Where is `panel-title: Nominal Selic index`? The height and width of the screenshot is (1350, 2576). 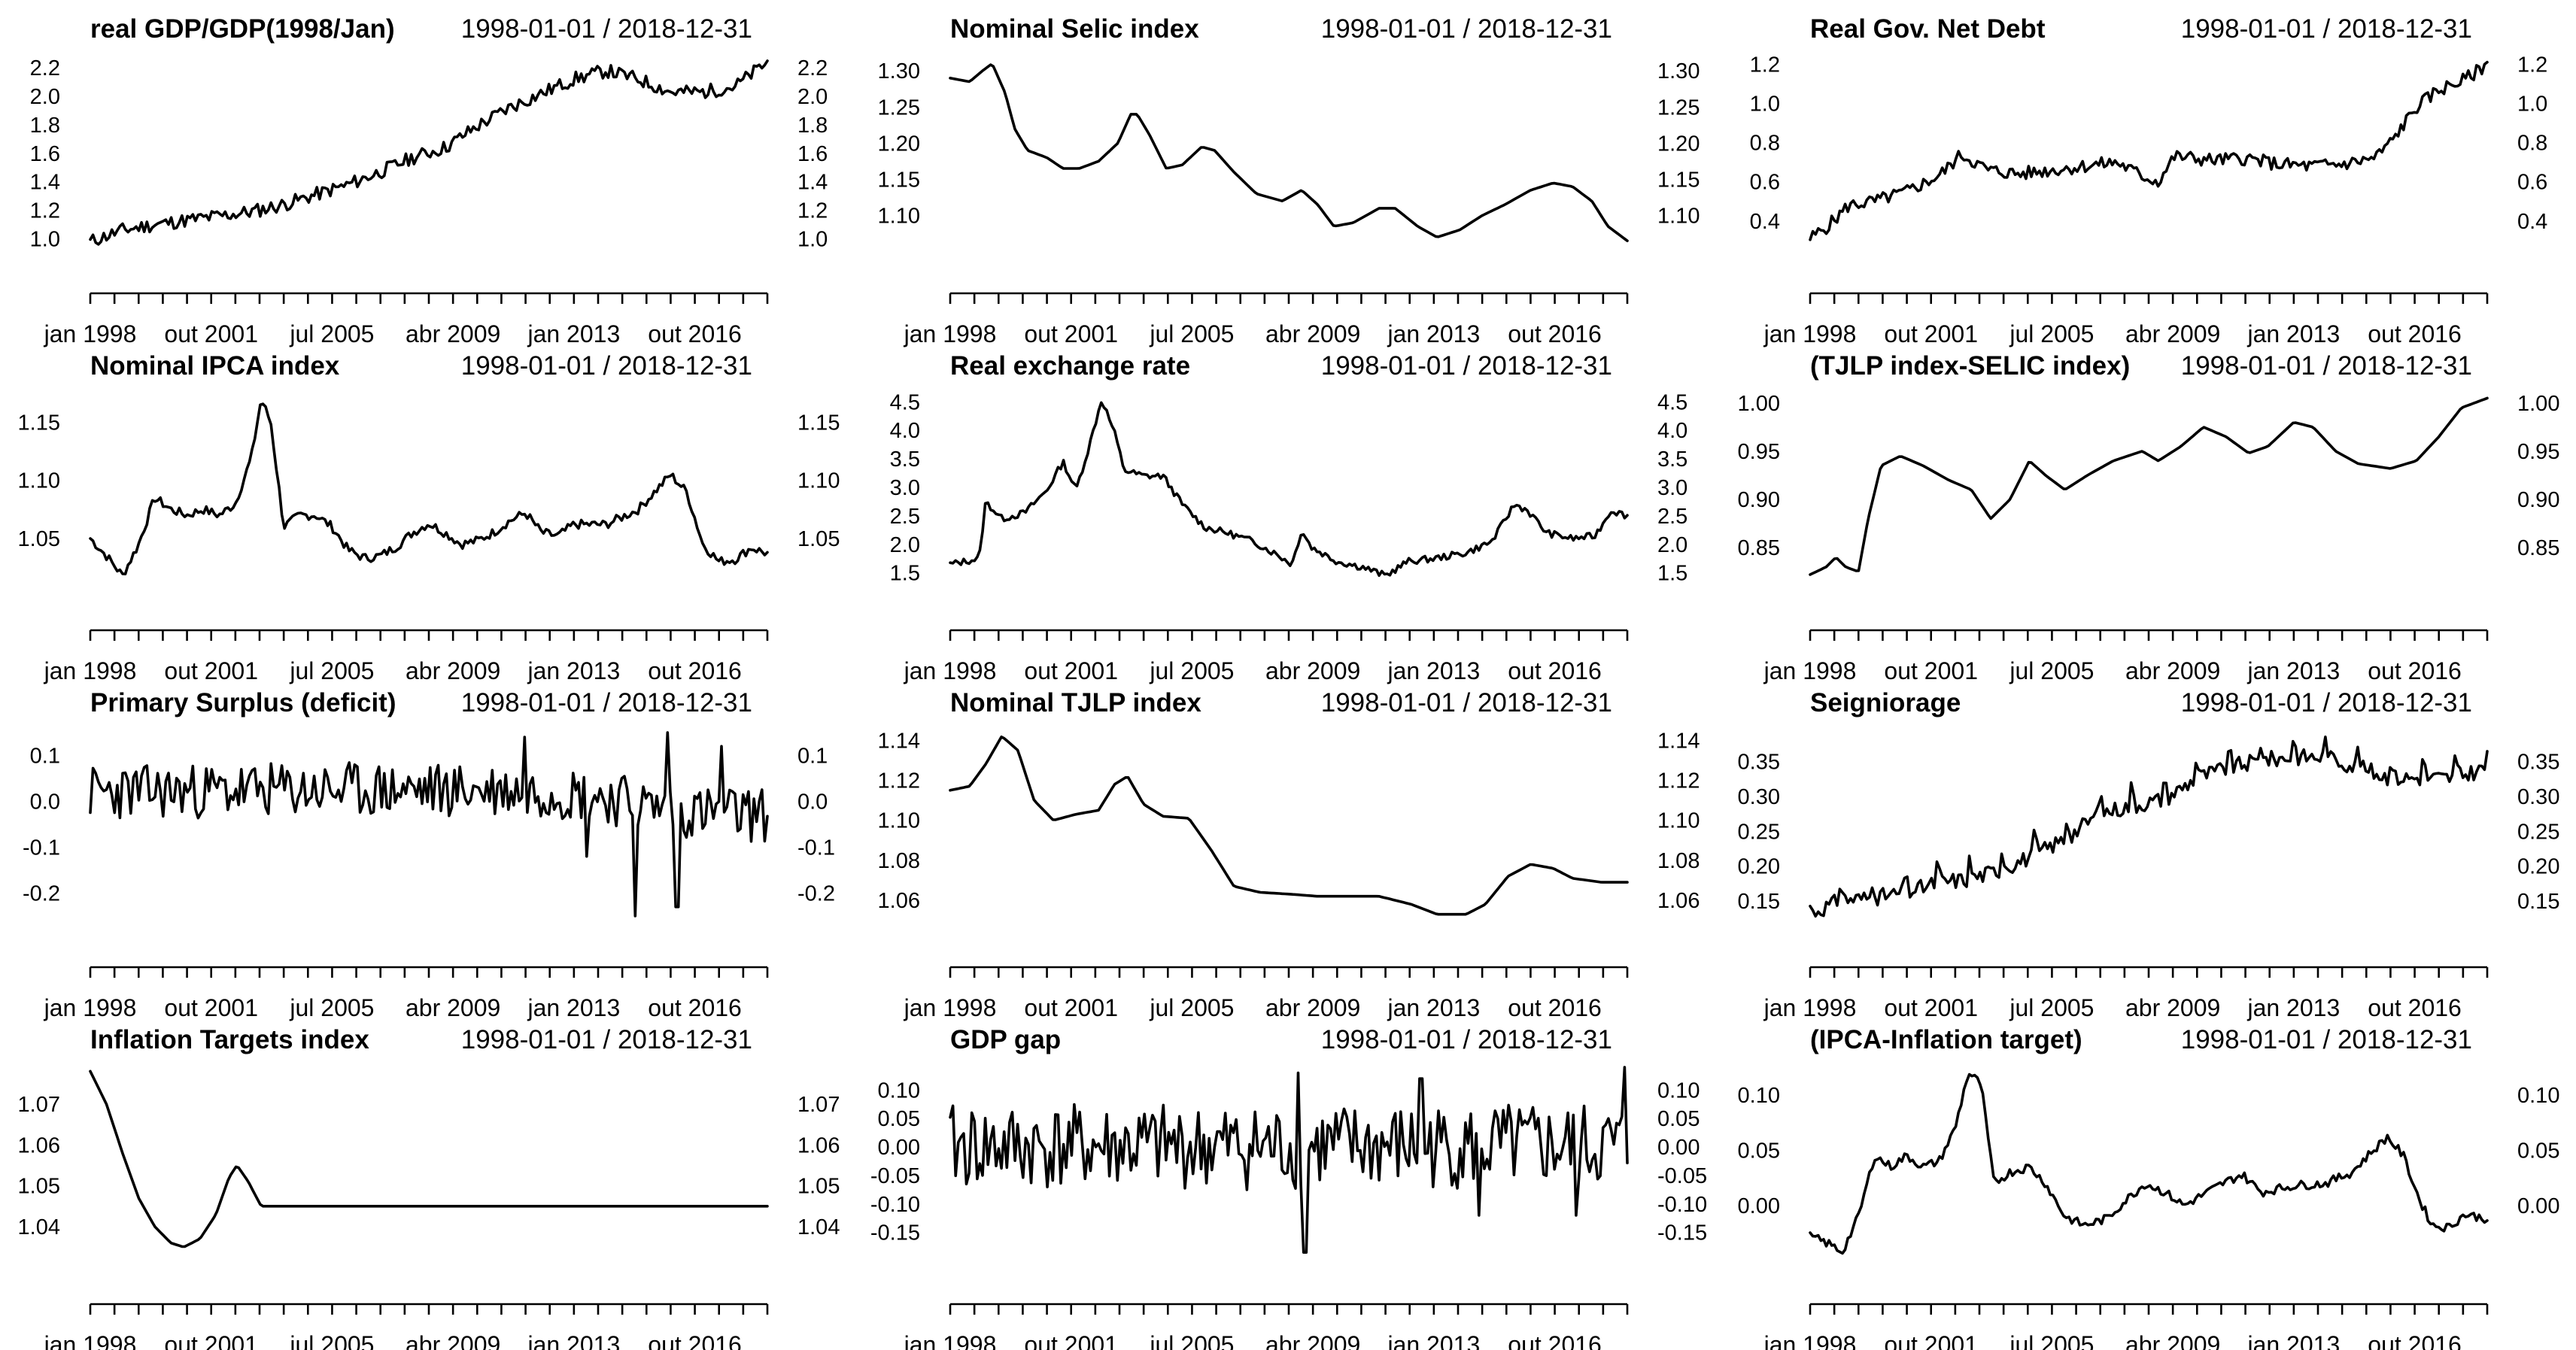 panel-title: Nominal Selic index is located at coordinates (1075, 29).